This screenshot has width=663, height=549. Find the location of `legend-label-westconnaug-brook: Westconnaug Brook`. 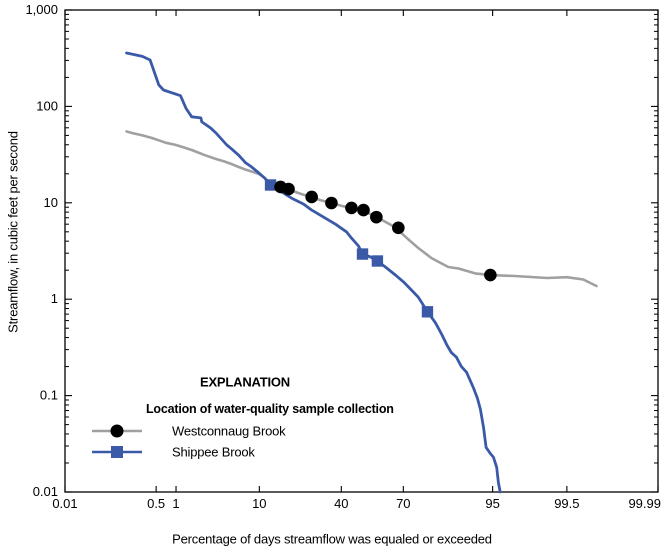

legend-label-westconnaug-brook: Westconnaug Brook is located at coordinates (229, 431).